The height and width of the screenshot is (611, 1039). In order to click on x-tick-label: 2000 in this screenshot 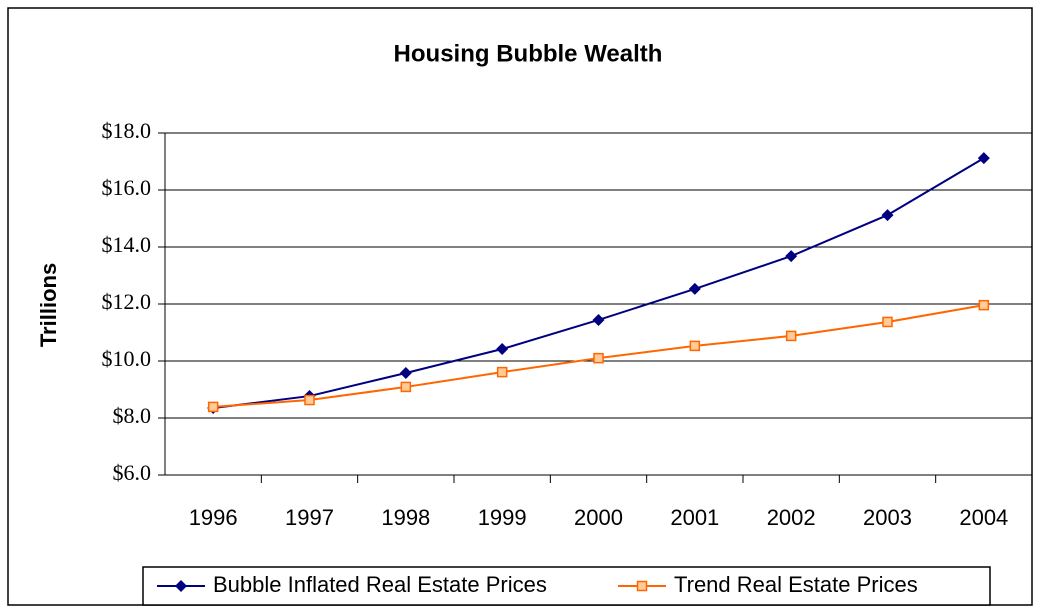, I will do `click(598, 517)`.